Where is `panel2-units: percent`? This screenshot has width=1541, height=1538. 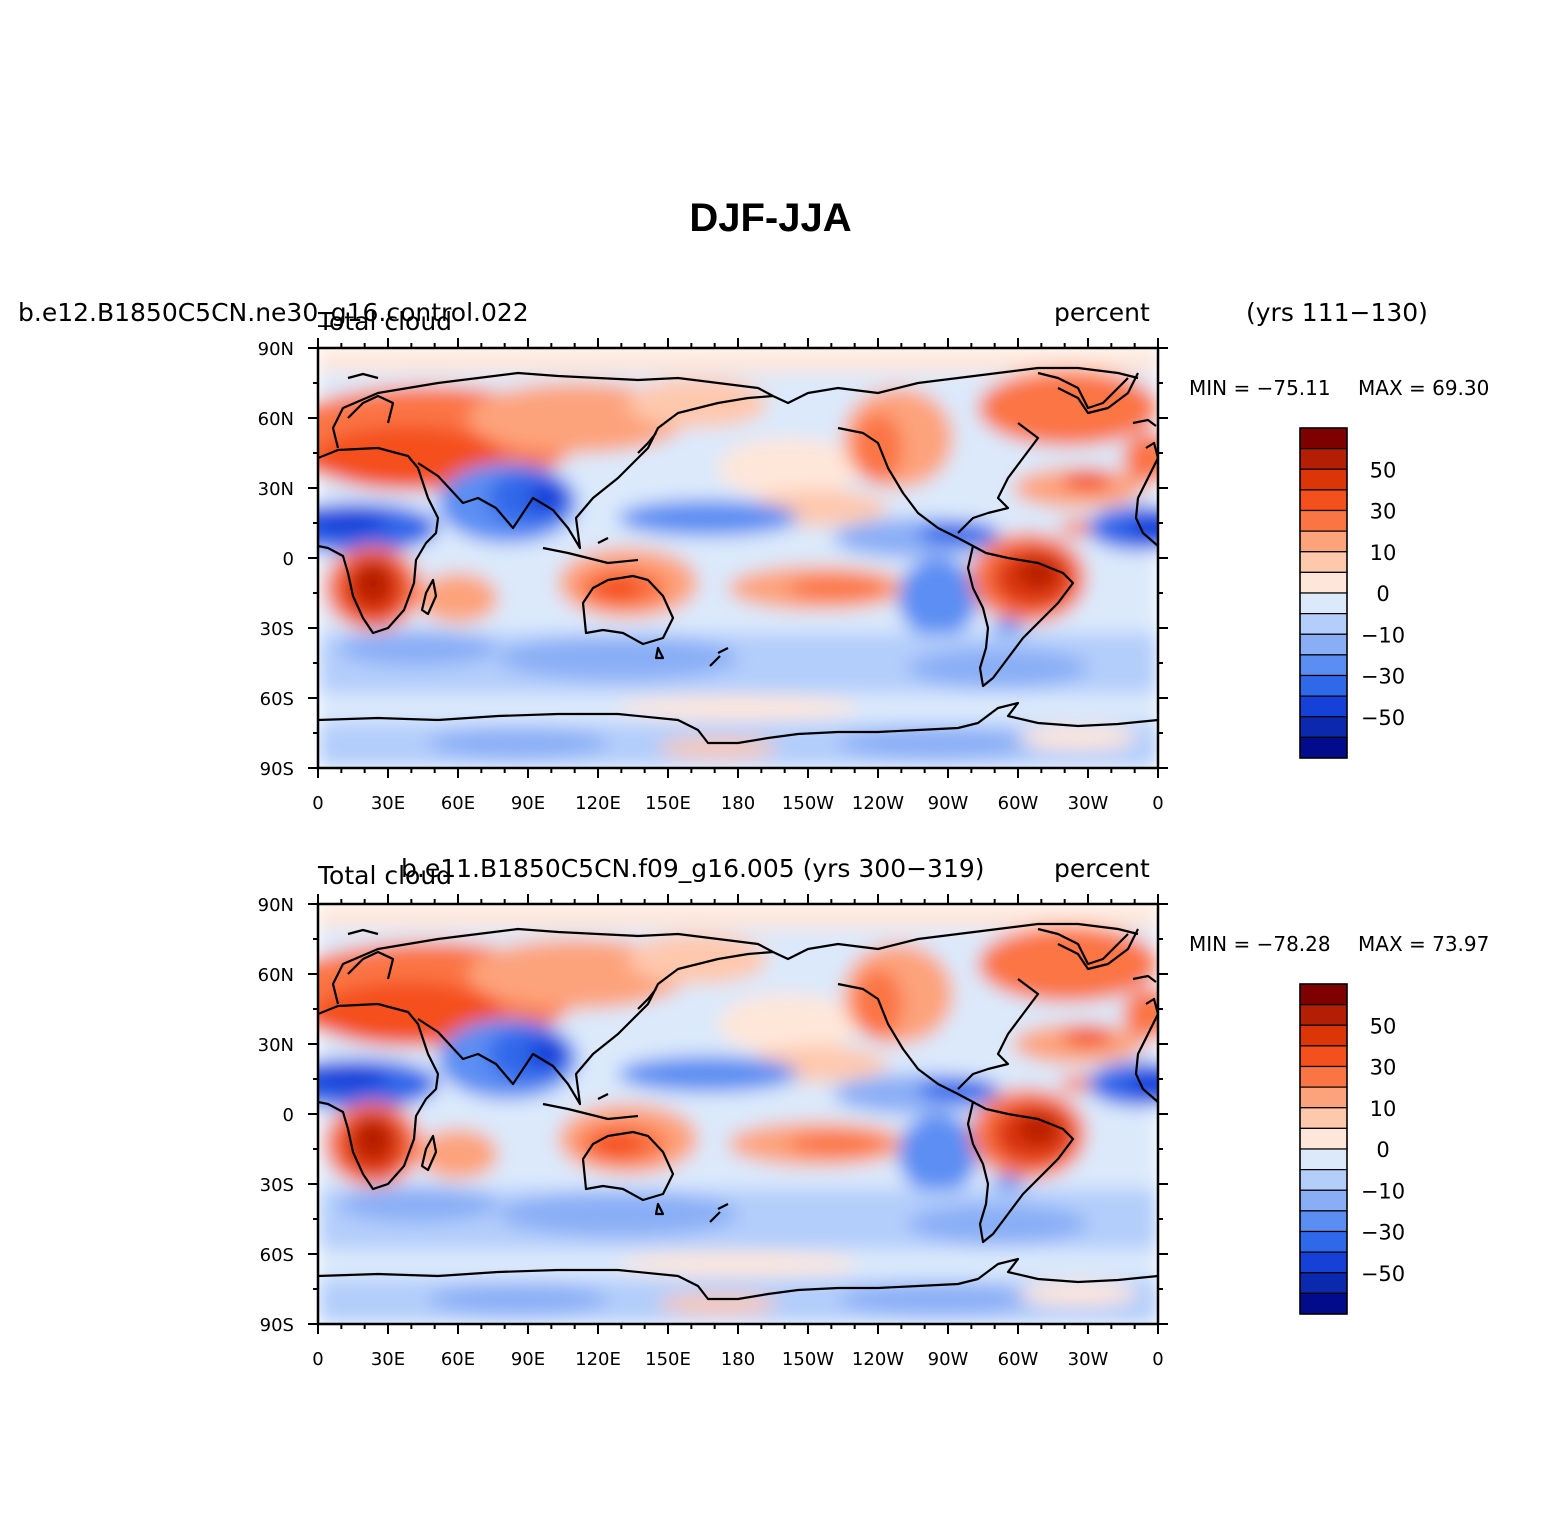 panel2-units: percent is located at coordinates (1102, 868).